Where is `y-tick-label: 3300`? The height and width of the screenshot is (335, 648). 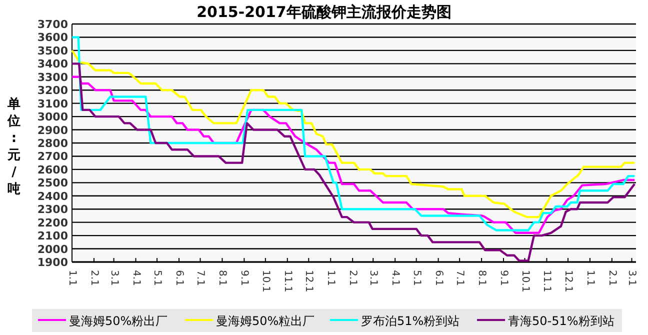
y-tick-label: 3300 is located at coordinates (52, 77).